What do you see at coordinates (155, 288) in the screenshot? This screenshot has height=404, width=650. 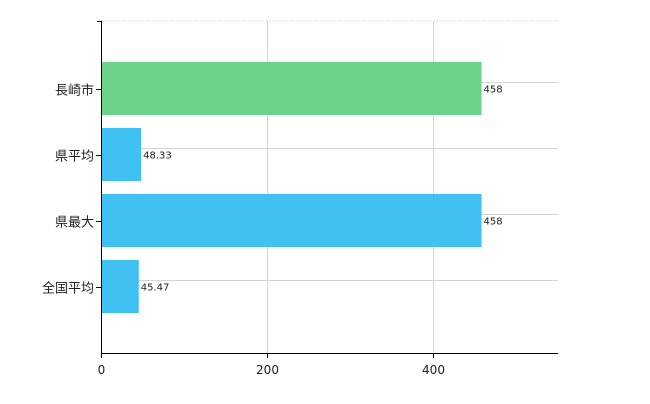 I see `bar-value-label: 45.47` at bounding box center [155, 288].